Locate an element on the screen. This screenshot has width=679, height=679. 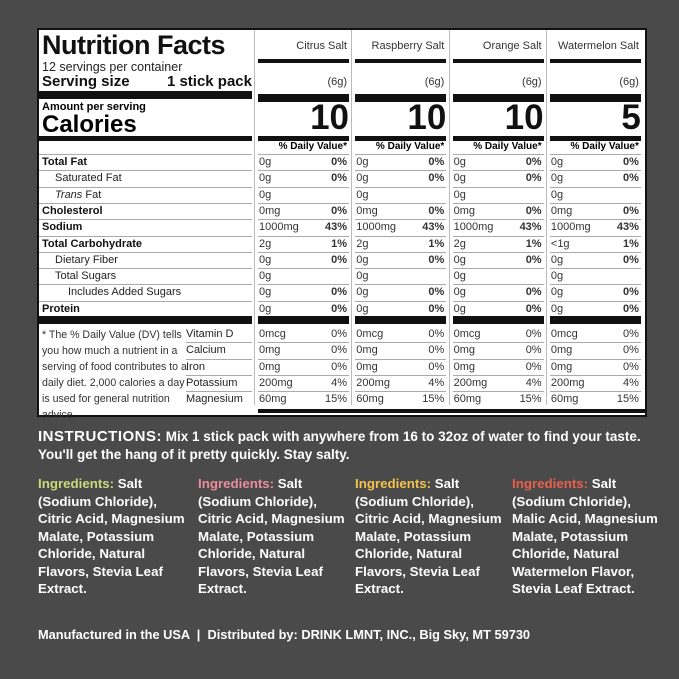
vitamin-daily-value: 4% is located at coordinates (339, 382).